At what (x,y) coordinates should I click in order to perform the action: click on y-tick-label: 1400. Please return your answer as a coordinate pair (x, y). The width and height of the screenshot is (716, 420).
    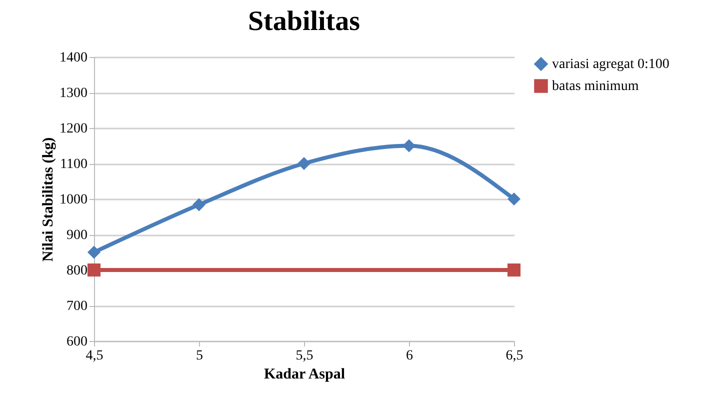
    Looking at the image, I should click on (74, 58).